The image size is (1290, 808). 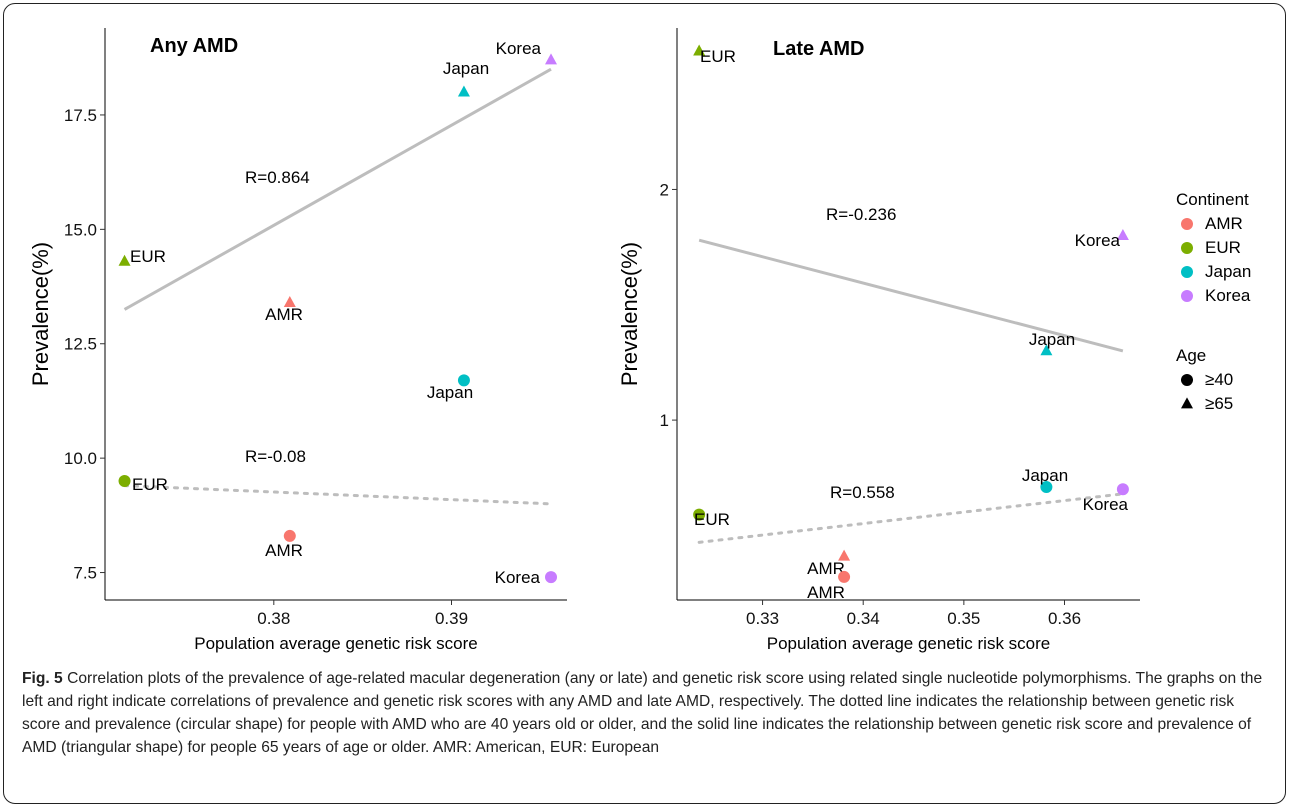 I want to click on fit-line-solid, so click(x=338, y=189).